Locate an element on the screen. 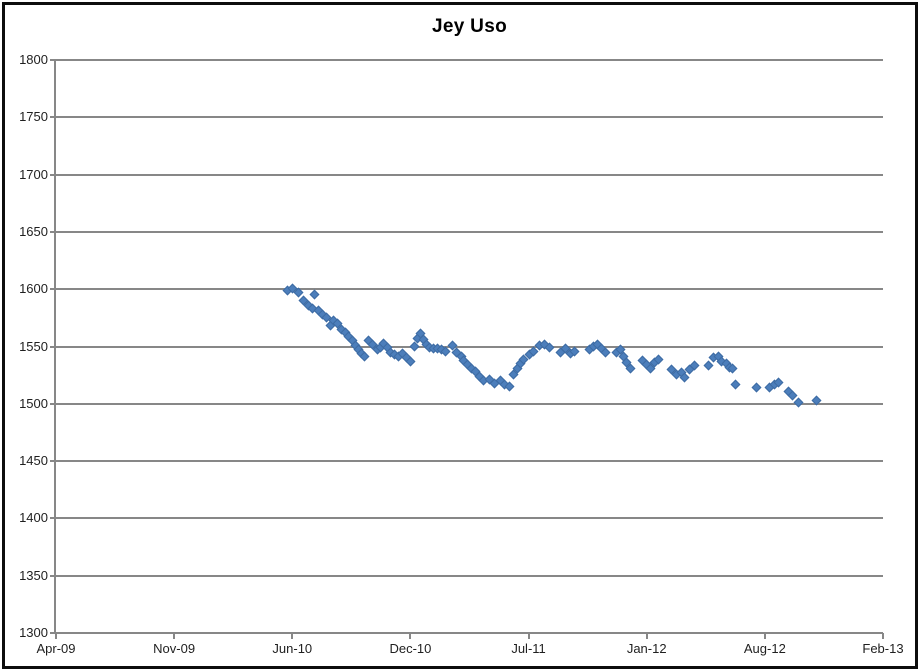 This screenshot has width=920, height=671. x-tick-label: Jun-10 is located at coordinates (292, 648).